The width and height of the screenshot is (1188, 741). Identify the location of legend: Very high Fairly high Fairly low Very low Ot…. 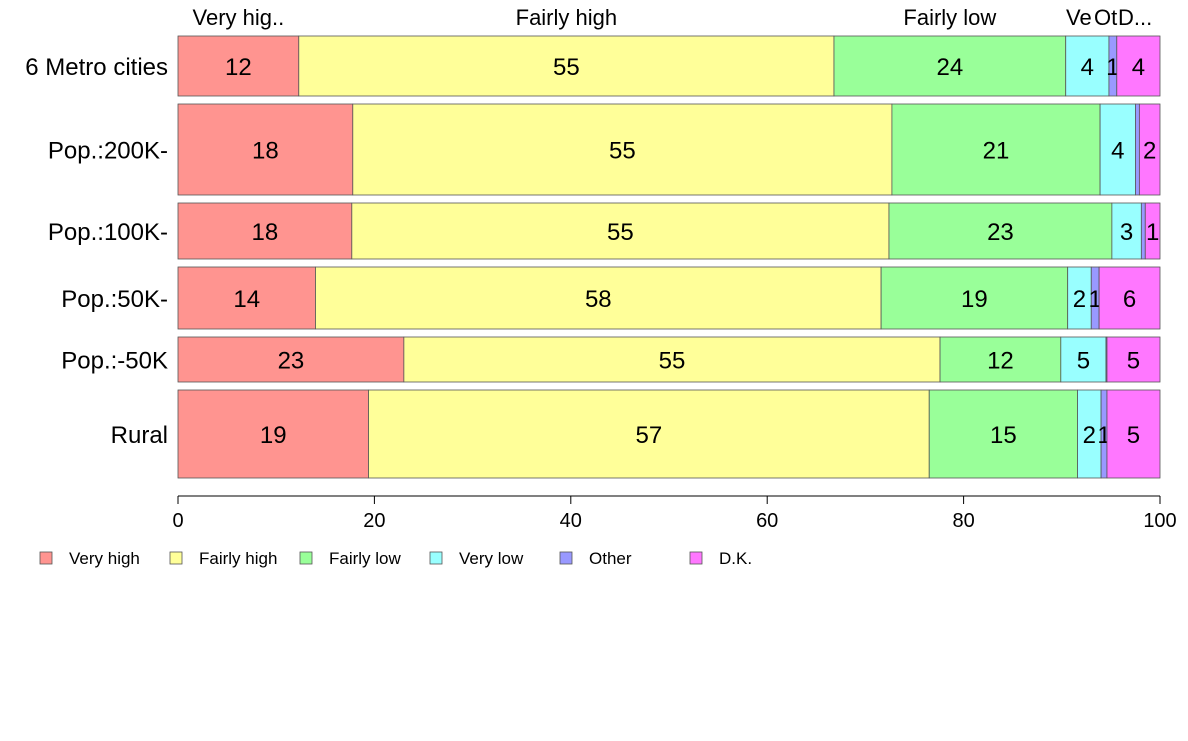
(395, 558).